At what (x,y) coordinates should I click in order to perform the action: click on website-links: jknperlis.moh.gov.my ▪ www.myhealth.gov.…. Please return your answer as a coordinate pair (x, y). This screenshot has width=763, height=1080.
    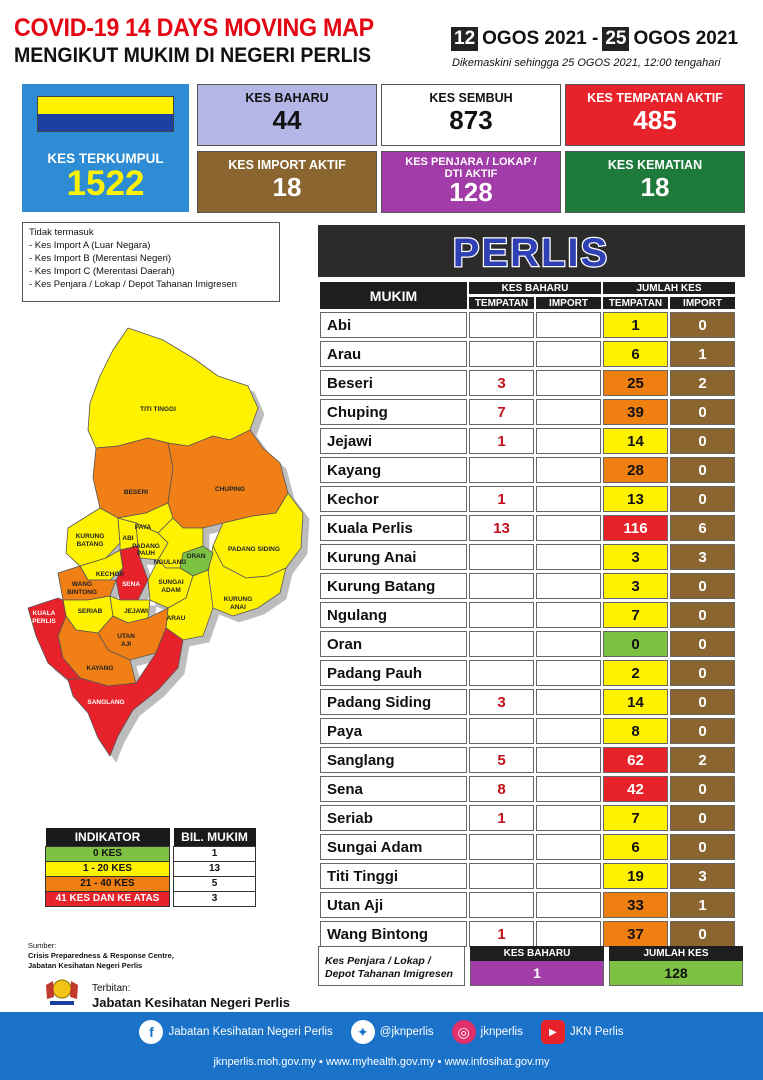
    Looking at the image, I should click on (381, 1062).